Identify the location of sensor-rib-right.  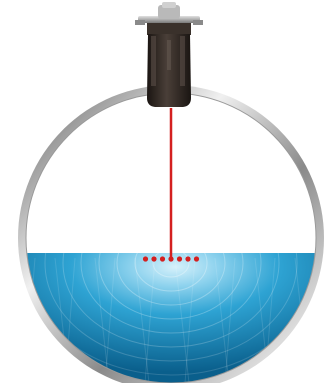
(182, 61).